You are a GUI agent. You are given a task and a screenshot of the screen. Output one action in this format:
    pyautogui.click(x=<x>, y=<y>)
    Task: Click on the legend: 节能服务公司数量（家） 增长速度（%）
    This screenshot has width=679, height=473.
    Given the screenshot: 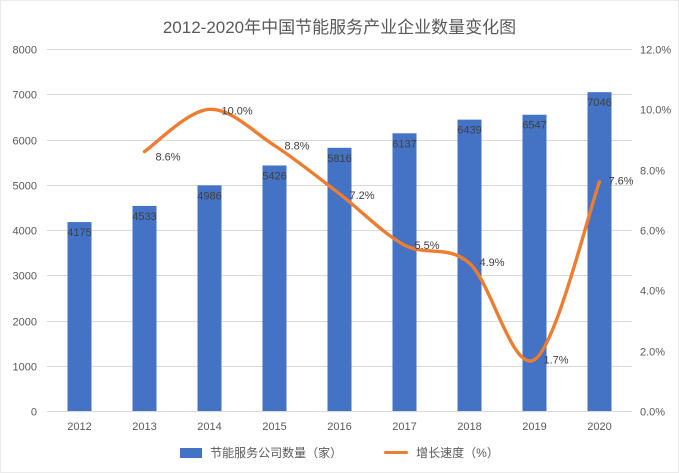 What is the action you would take?
    pyautogui.click(x=339, y=452)
    